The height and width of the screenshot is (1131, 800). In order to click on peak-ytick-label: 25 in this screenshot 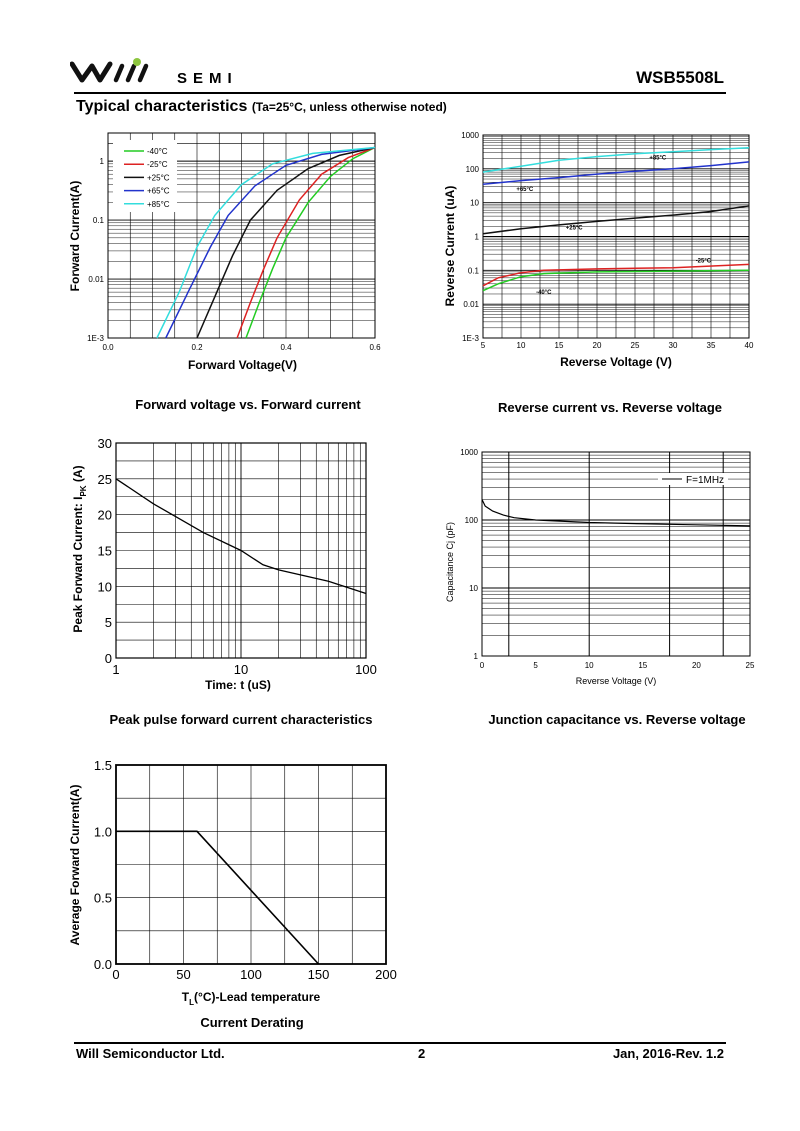, I will do `click(105, 479)`.